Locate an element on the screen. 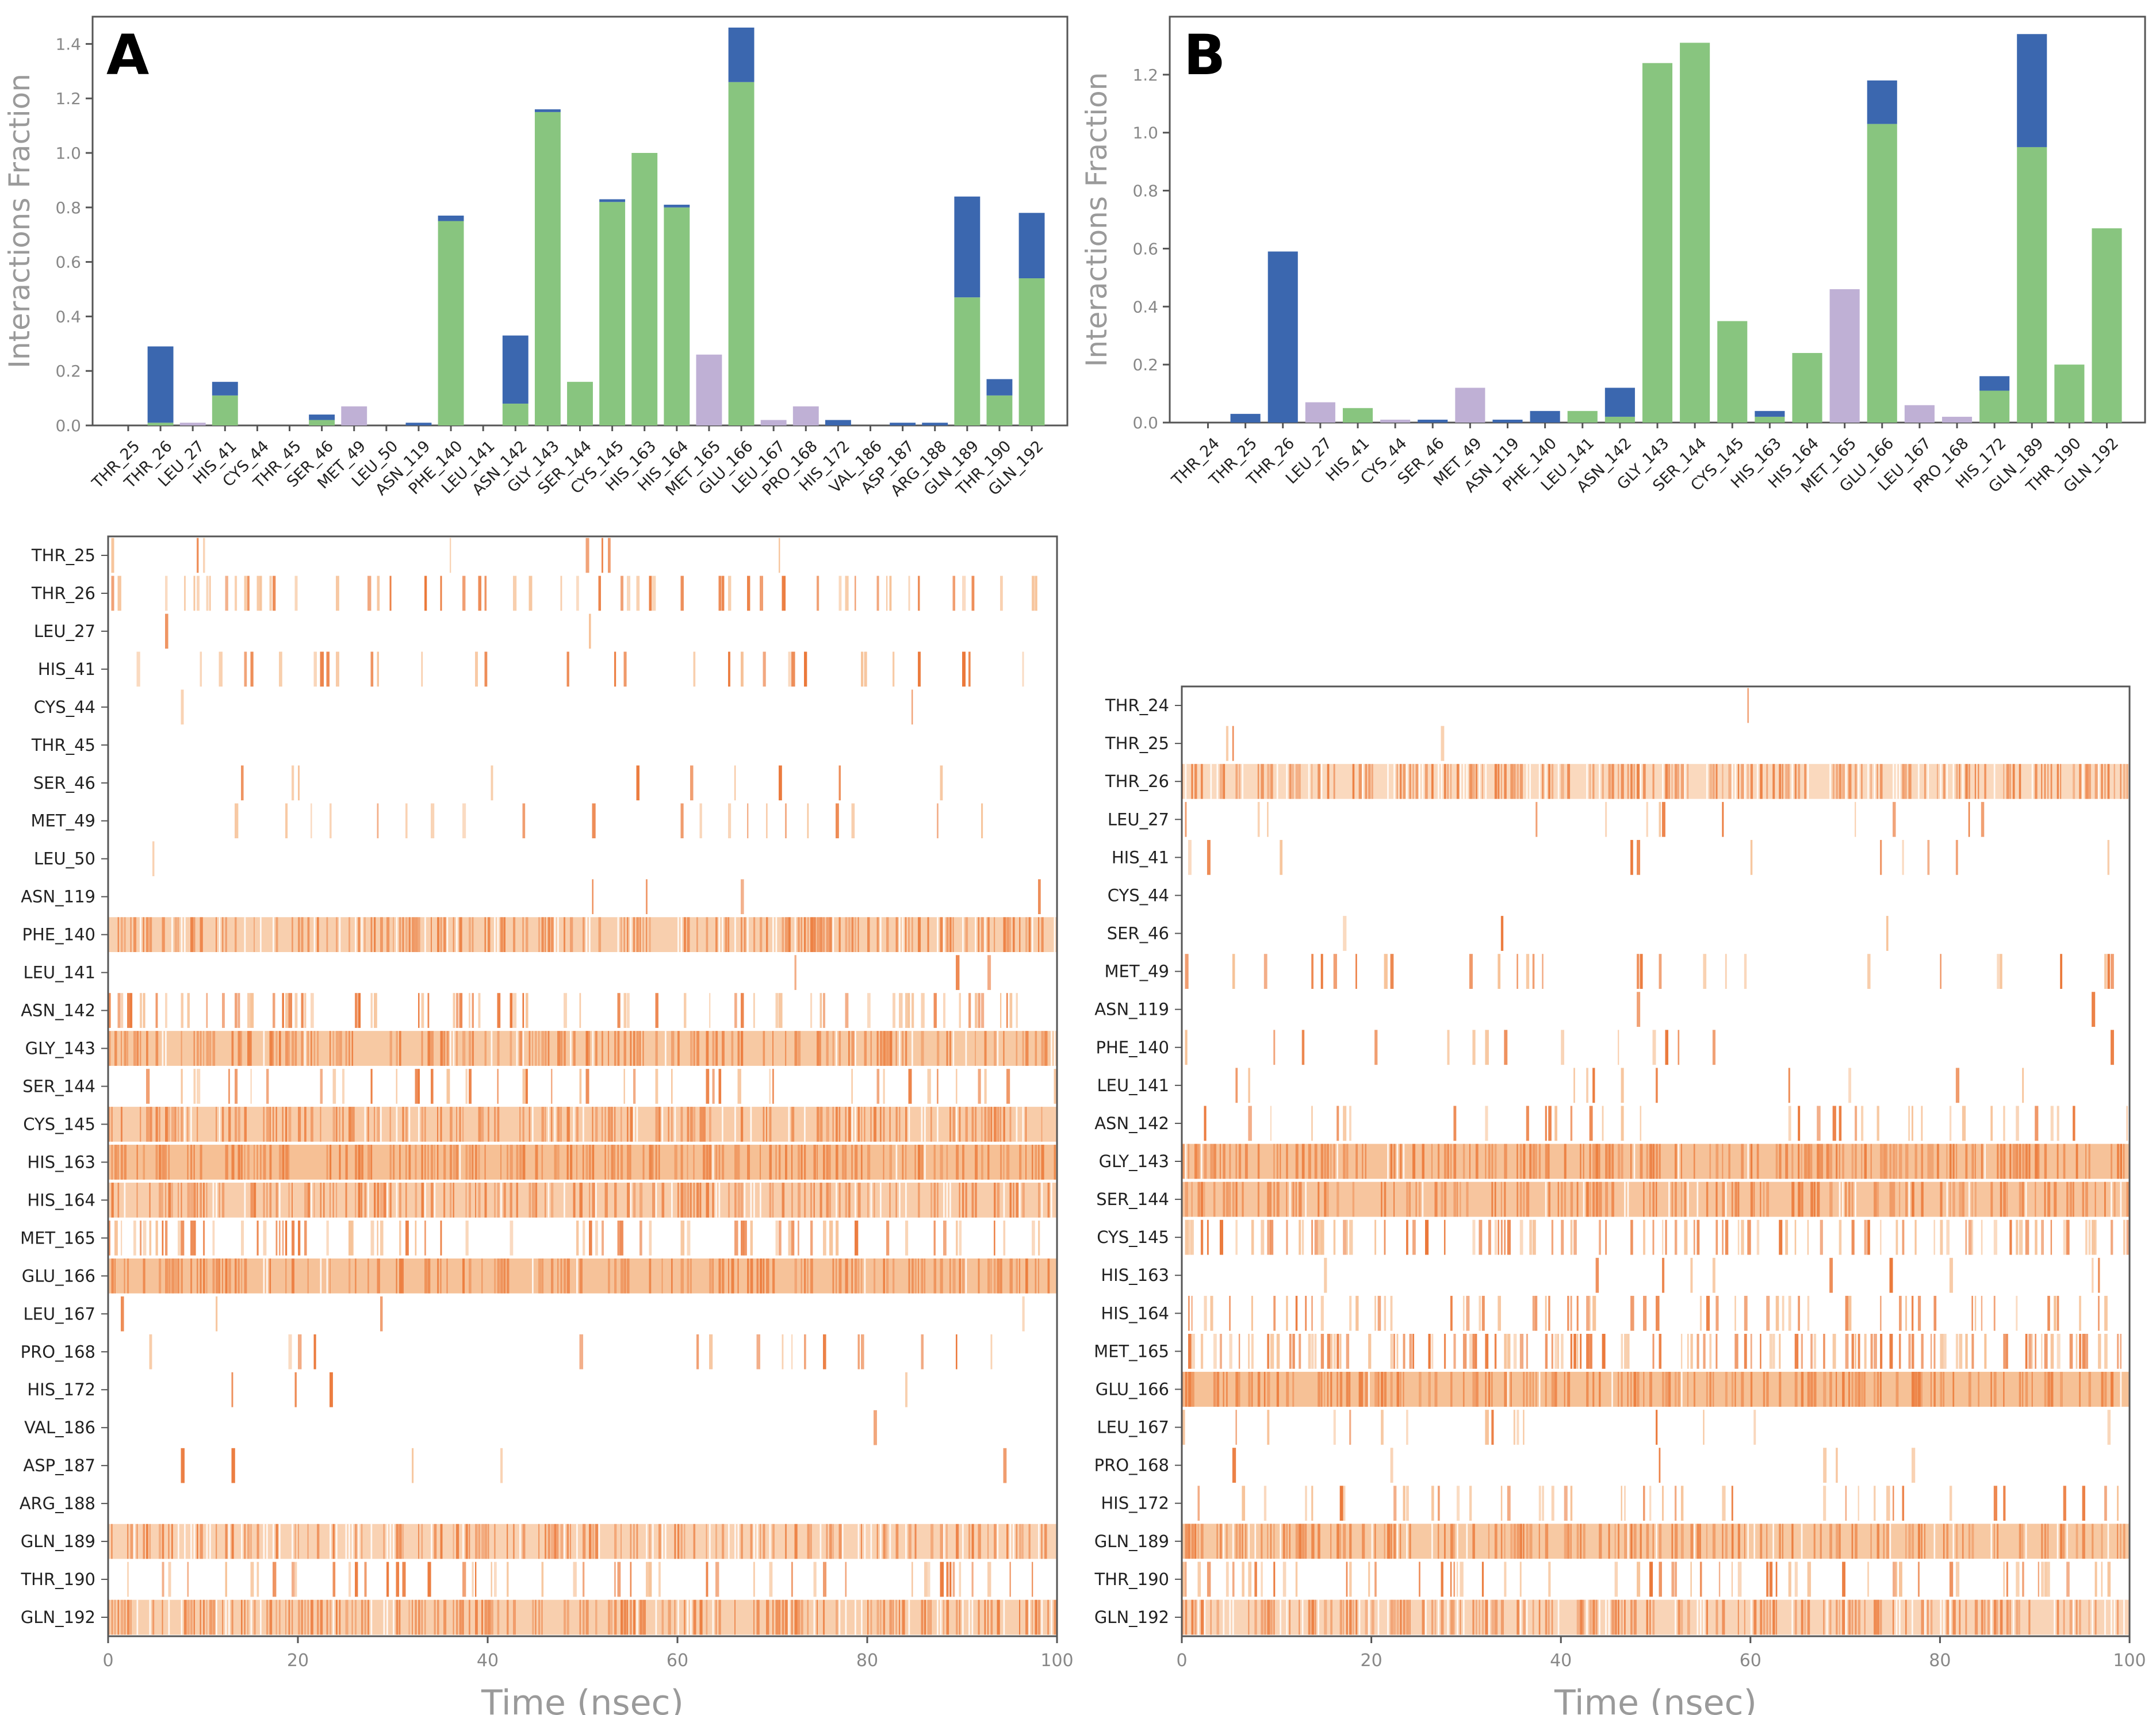  x-tick-label: 0 is located at coordinates (107, 1661).